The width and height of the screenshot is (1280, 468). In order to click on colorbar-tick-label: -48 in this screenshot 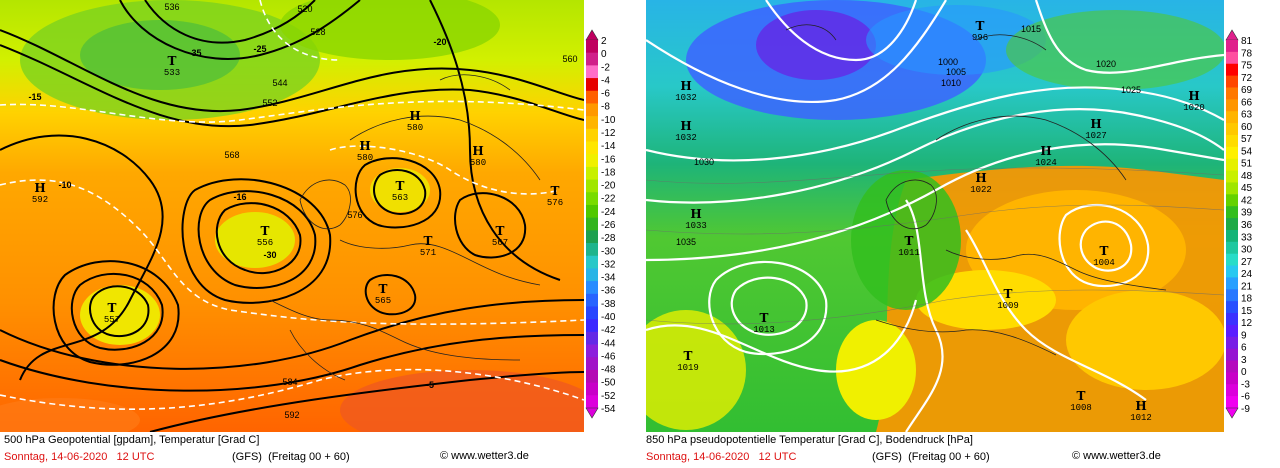, I will do `click(608, 370)`.